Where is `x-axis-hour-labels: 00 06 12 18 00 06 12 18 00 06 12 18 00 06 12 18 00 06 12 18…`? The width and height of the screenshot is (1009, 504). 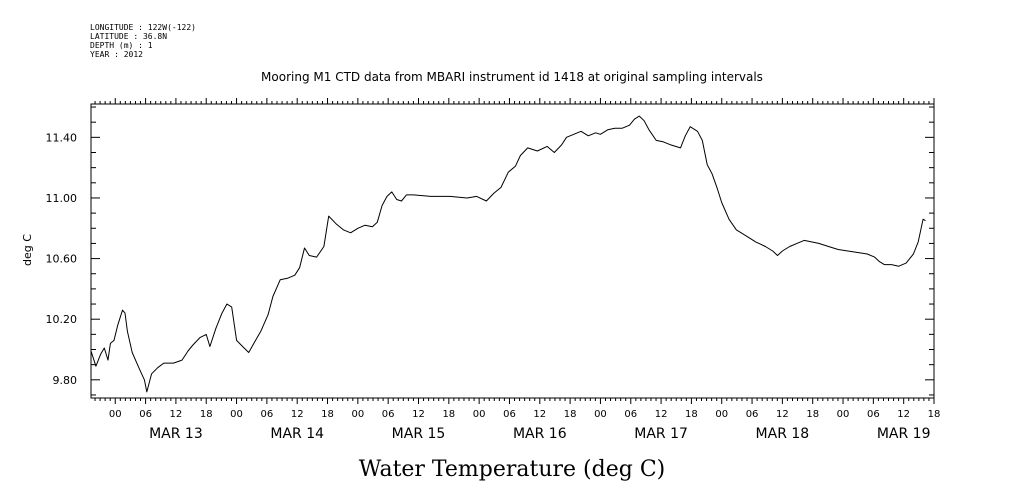
x-axis-hour-labels: 00 06 12 18 00 06 12 18 00 06 12 18 00 06 12 18 00 06 12 18… is located at coordinates (524, 414).